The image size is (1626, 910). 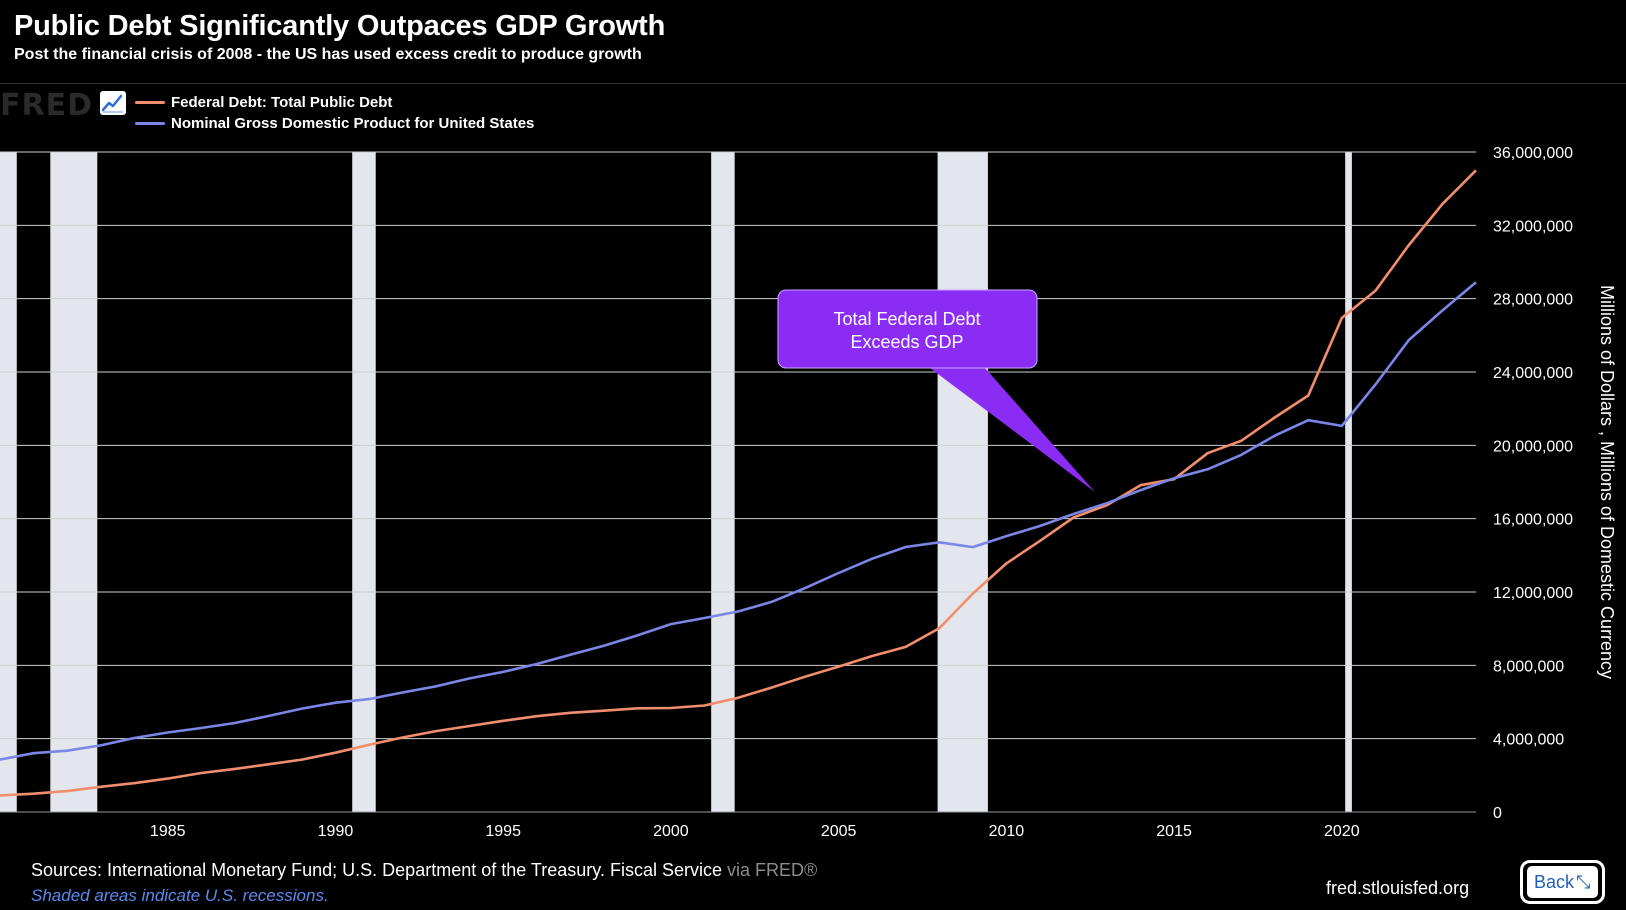 I want to click on y-tick-label: 0, so click(x=1497, y=813).